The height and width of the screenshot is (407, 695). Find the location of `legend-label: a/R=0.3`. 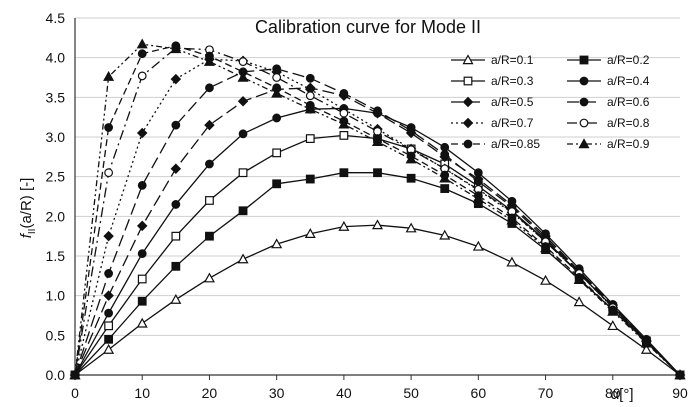

legend-label: a/R=0.3 is located at coordinates (512, 81).